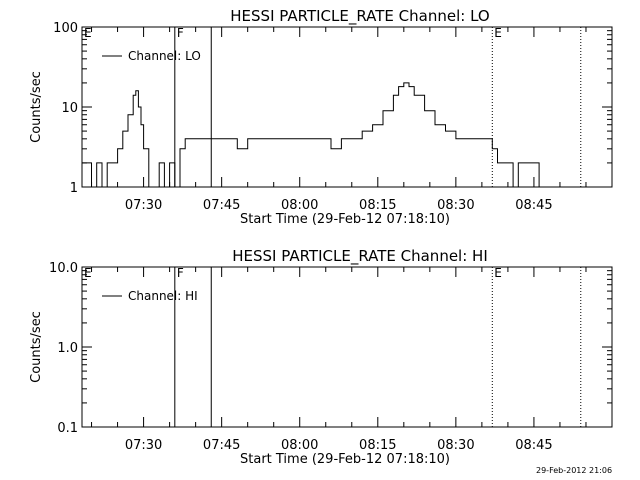 The height and width of the screenshot is (480, 640). Describe the element at coordinates (360, 256) in the screenshot. I see `chart-title: HESSI PARTICLE_RATE Channel: HI` at that location.